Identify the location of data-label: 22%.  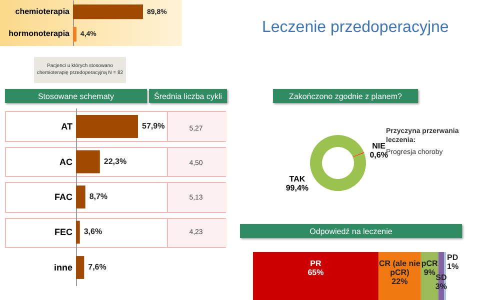
(400, 281).